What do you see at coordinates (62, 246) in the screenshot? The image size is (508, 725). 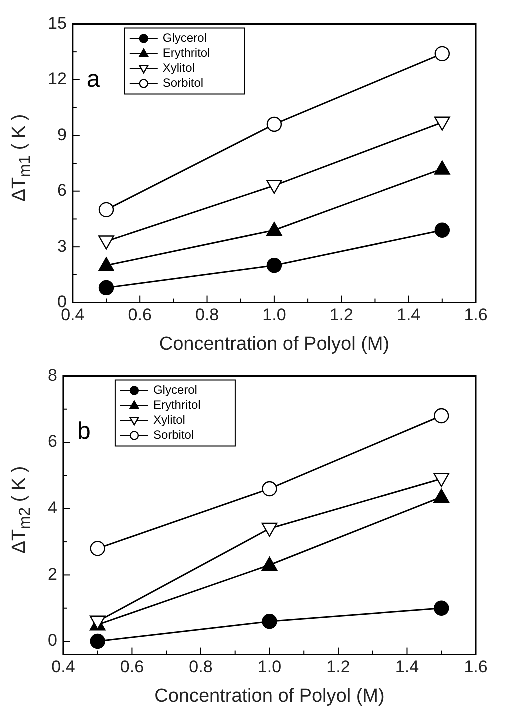 I see `y-tick-label: 3` at bounding box center [62, 246].